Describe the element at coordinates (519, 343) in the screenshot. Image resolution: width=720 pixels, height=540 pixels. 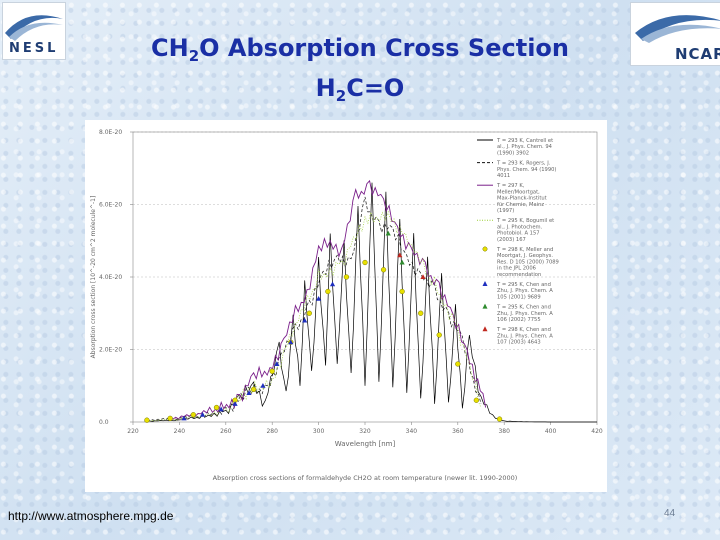
I see `legend-label-line: 107 (2003) 4643` at that location.